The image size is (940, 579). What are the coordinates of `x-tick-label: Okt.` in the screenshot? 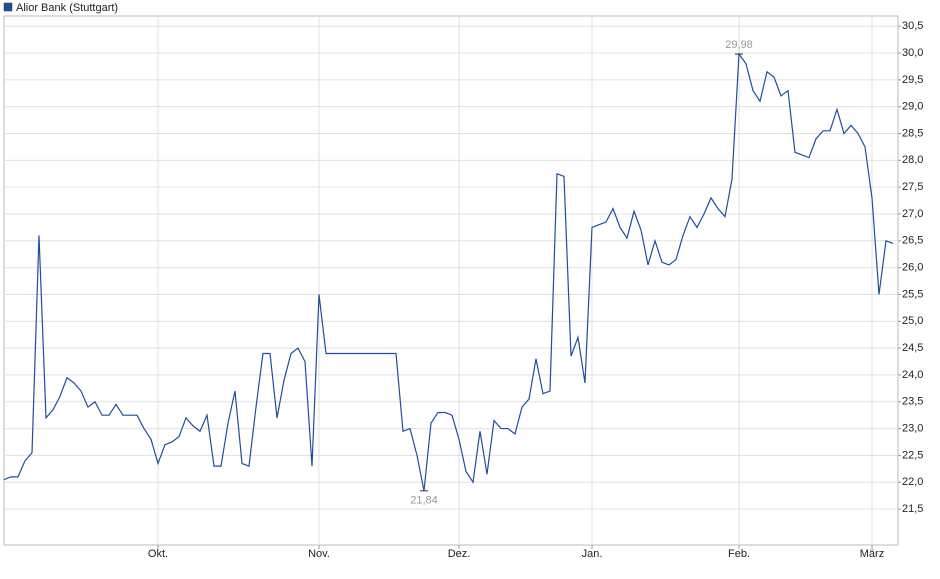 It's located at (158, 554).